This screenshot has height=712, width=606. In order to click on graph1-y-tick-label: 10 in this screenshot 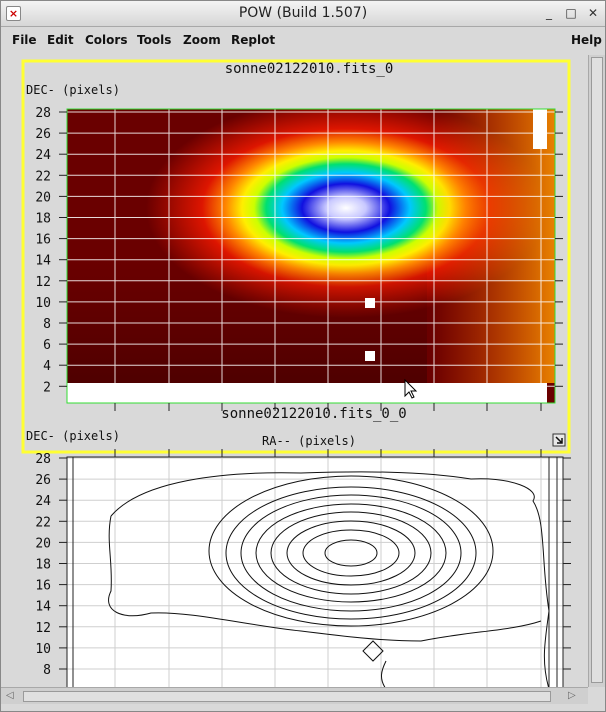, I will do `click(43, 303)`.